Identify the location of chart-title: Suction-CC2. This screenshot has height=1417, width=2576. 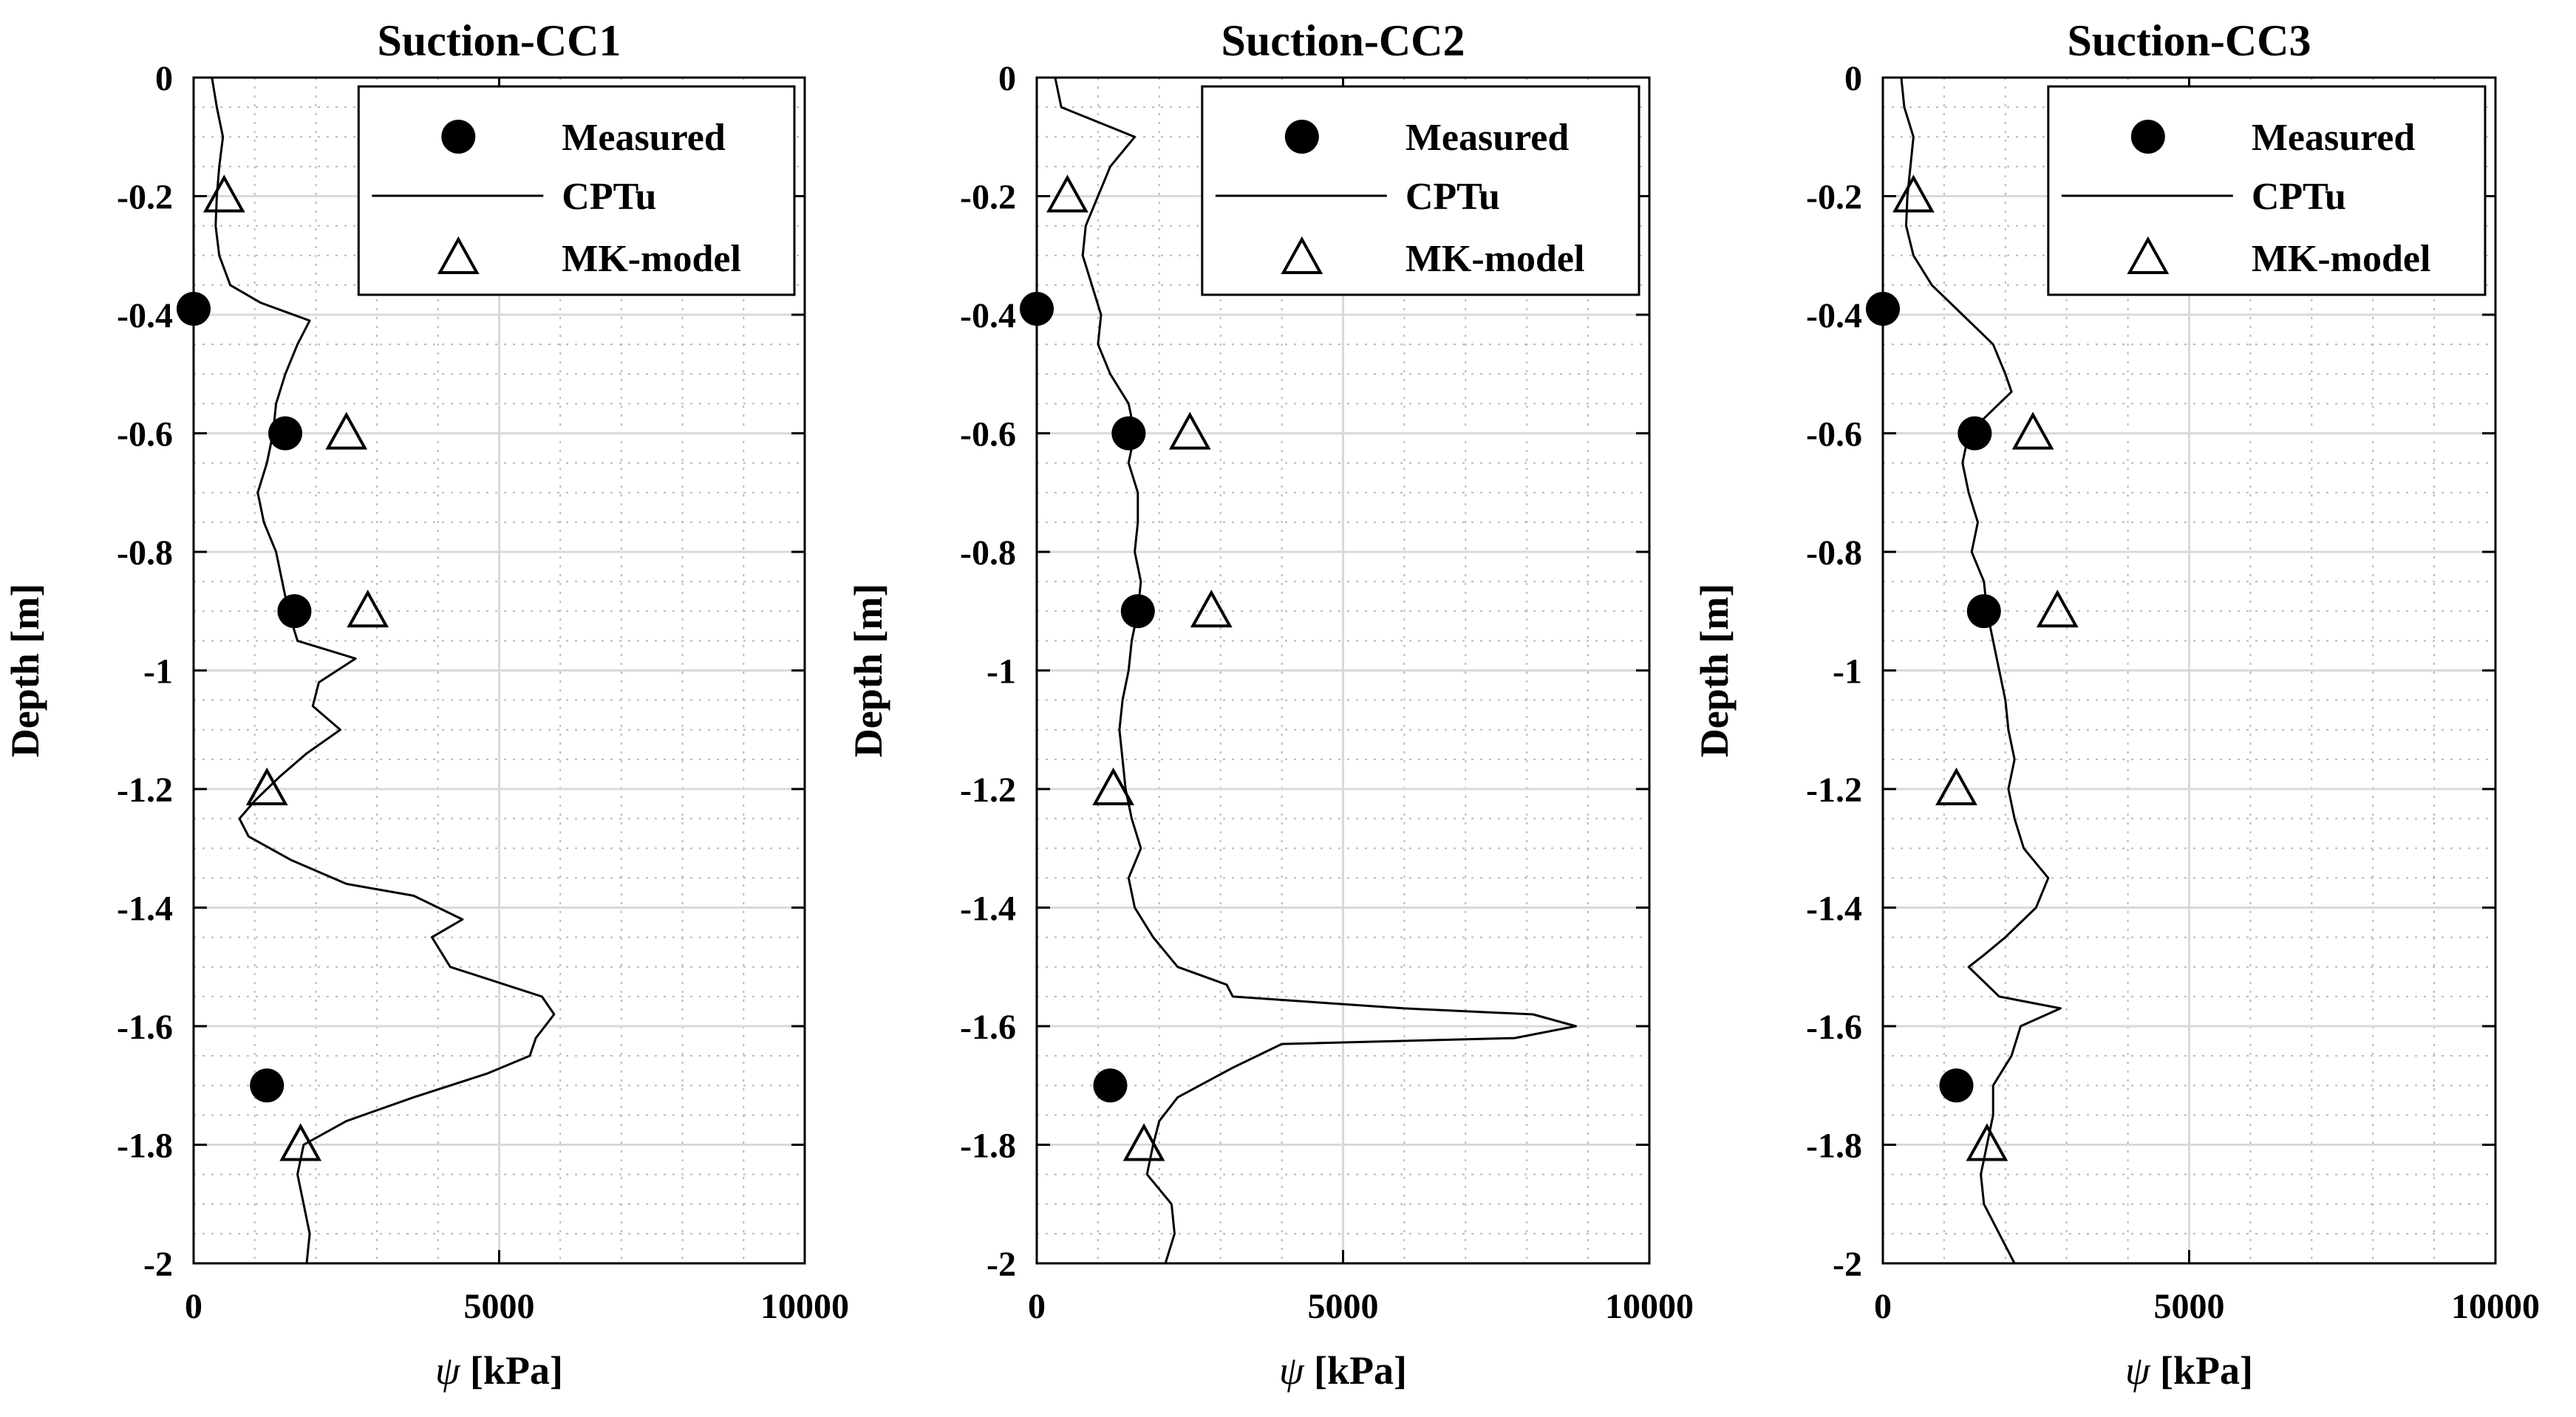
(1343, 40).